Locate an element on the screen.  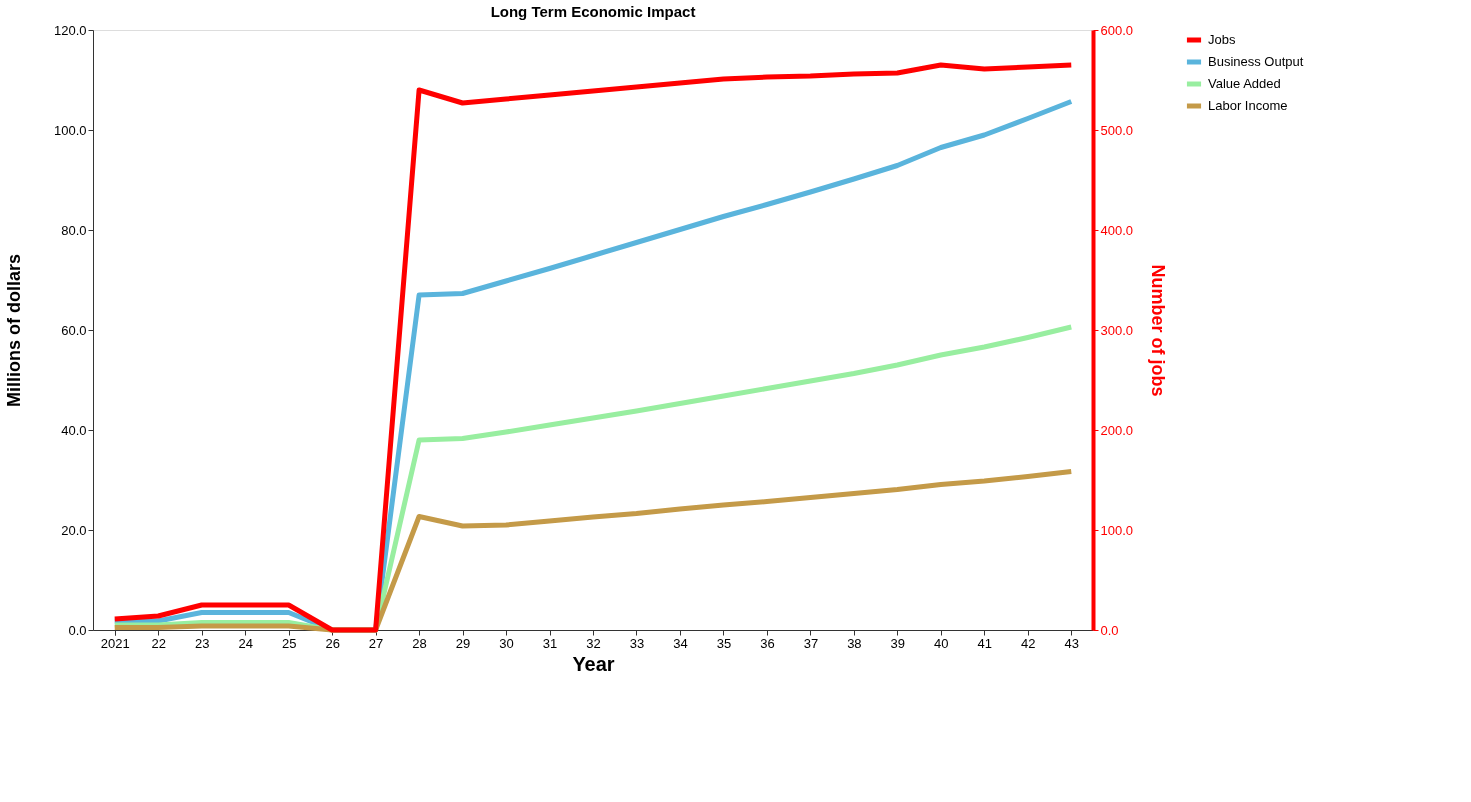
x-tick-label: 42 is located at coordinates (1028, 643).